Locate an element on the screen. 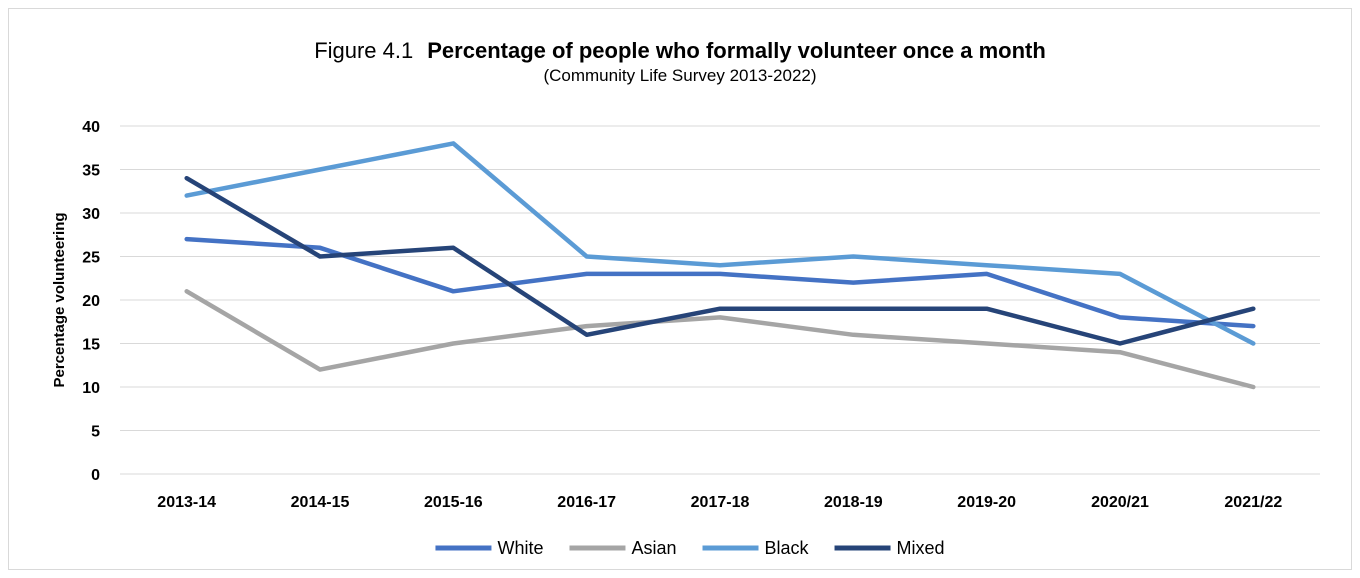 The width and height of the screenshot is (1360, 578). x-tick-label: 2014-15 is located at coordinates (320, 502).